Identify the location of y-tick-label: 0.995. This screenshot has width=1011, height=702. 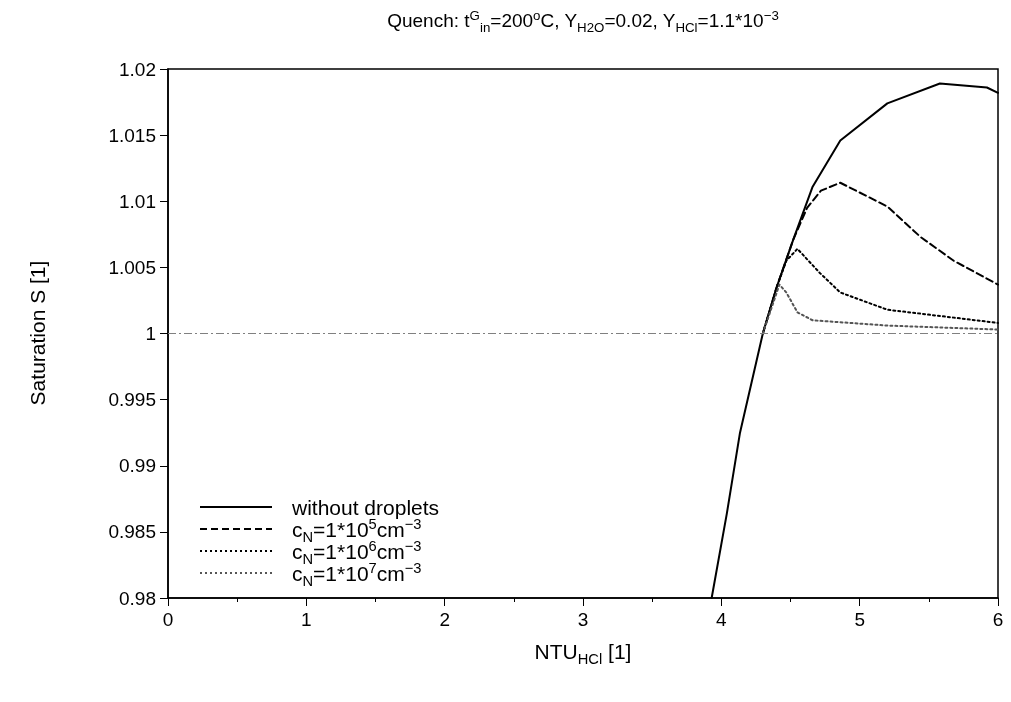
(132, 400).